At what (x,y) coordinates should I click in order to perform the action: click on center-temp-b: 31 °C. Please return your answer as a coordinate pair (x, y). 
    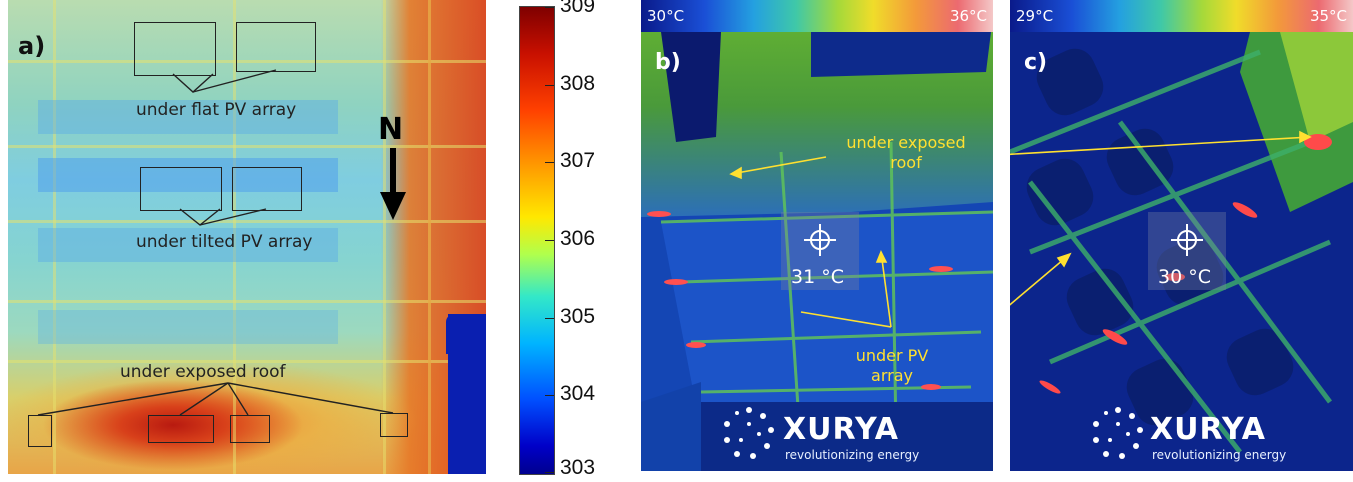
    Looking at the image, I should click on (817, 277).